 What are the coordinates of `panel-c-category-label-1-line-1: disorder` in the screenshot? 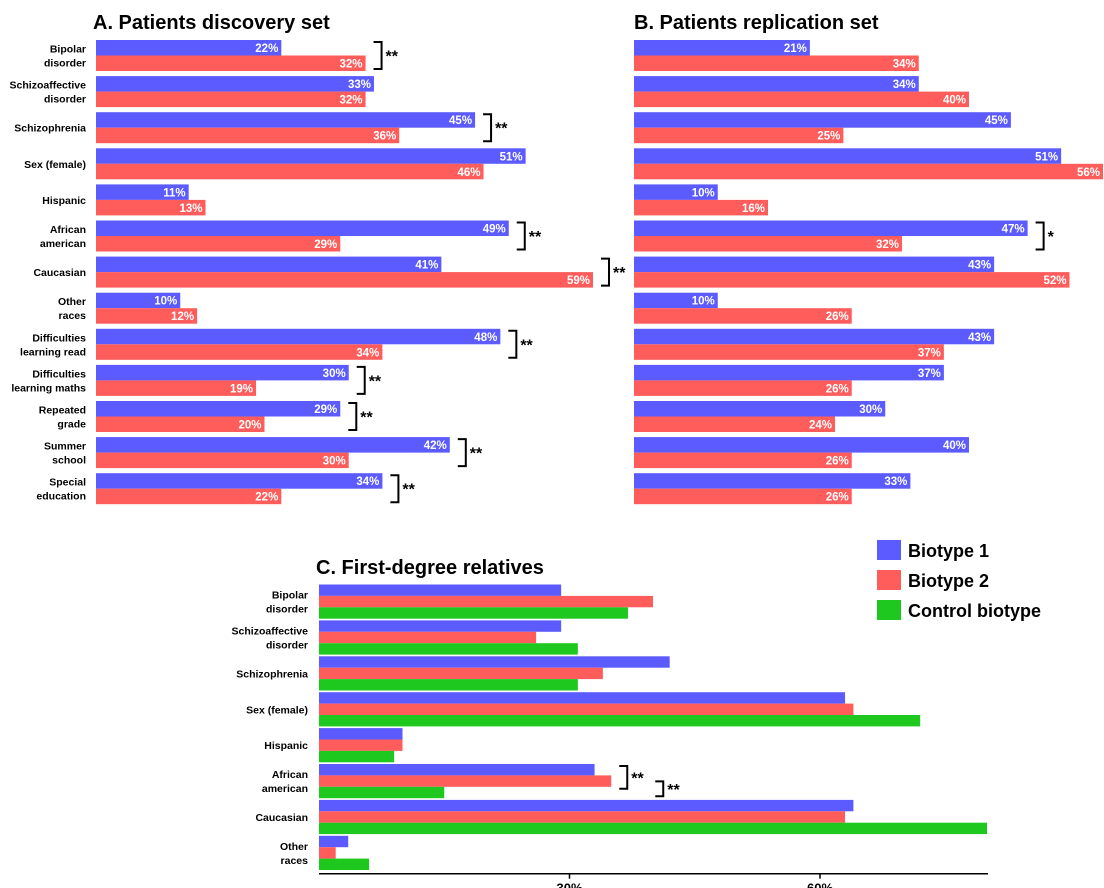 It's located at (287, 646).